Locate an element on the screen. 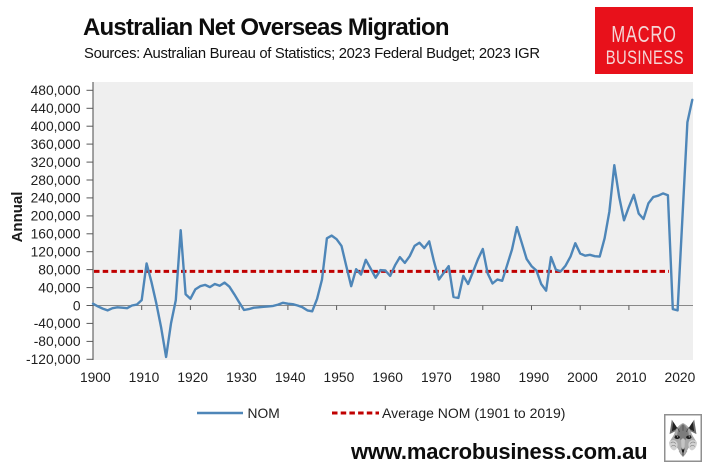 This screenshot has width=709, height=474. svg-text: 2010 is located at coordinates (631, 377).